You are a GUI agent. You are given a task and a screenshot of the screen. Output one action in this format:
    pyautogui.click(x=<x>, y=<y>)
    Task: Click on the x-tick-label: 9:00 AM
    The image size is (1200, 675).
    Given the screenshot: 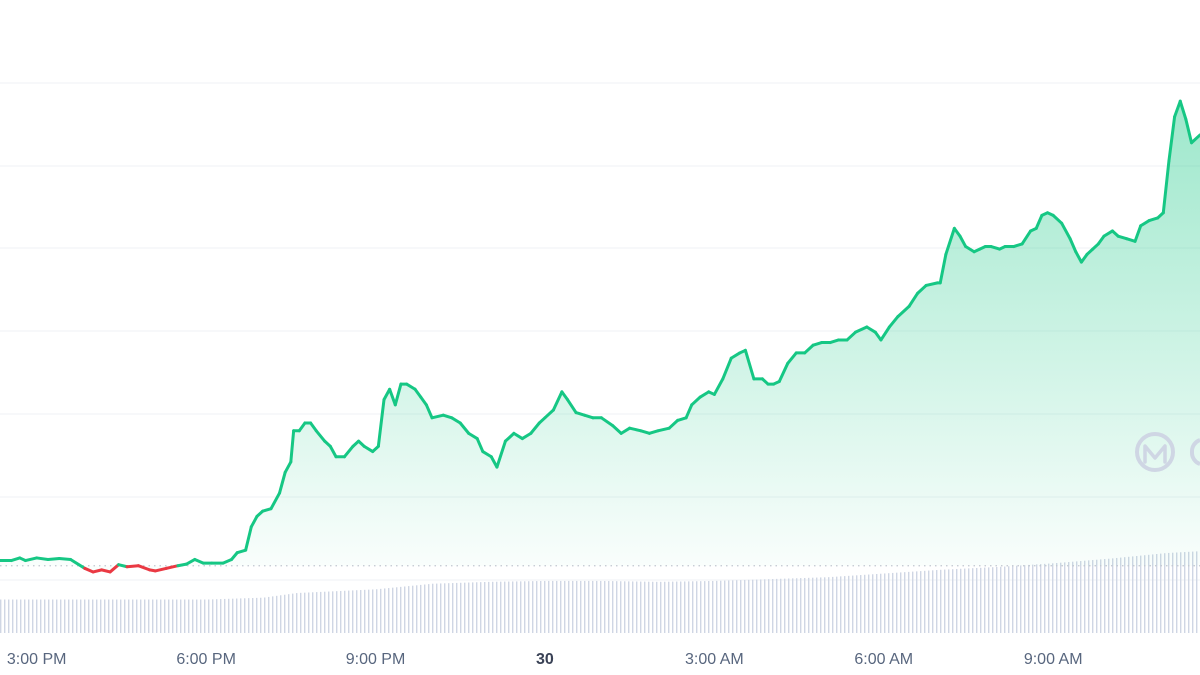 What is the action you would take?
    pyautogui.click(x=1053, y=659)
    